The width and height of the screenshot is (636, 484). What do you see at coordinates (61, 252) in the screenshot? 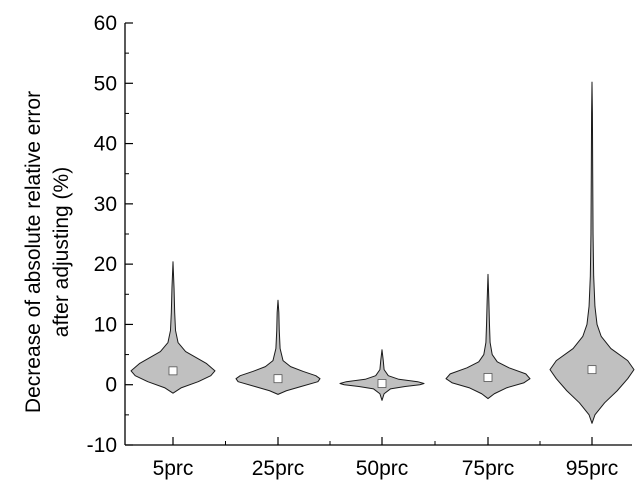
I see `y-axis-label-line-2: after adjusting (%)` at bounding box center [61, 252].